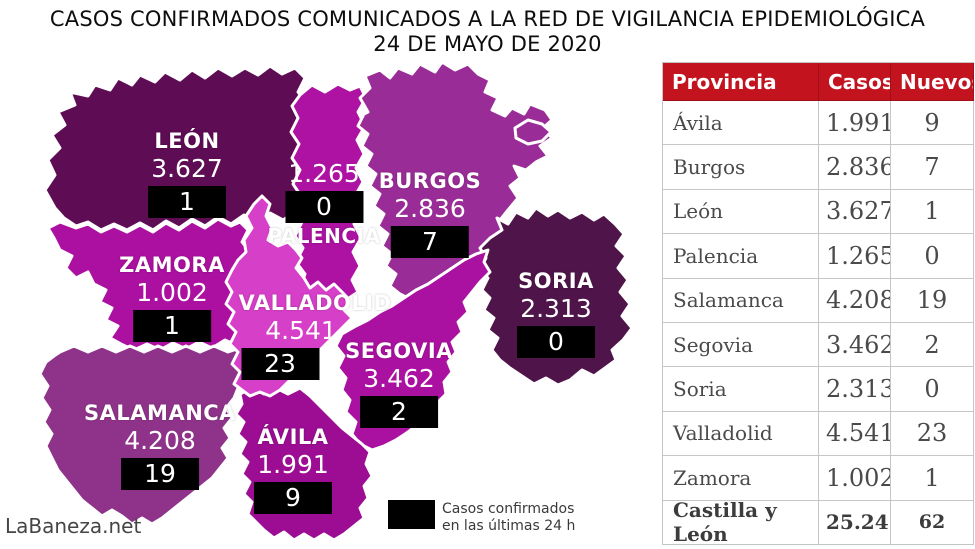 The height and width of the screenshot is (549, 975). What do you see at coordinates (855, 300) in the screenshot?
I see `table-row-casos: 4.208` at bounding box center [855, 300].